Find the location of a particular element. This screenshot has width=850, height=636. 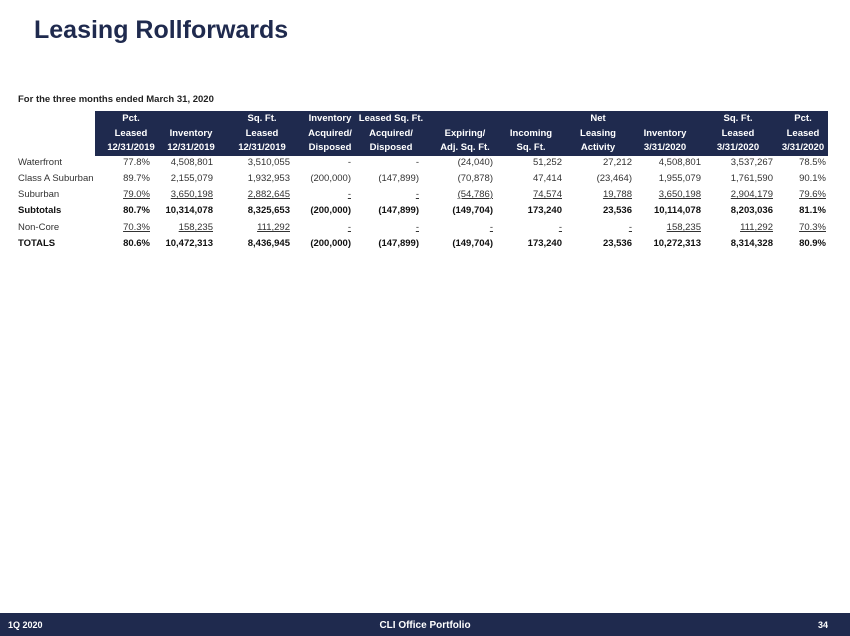

cell-value: 3,537,267 is located at coordinates (751, 162).